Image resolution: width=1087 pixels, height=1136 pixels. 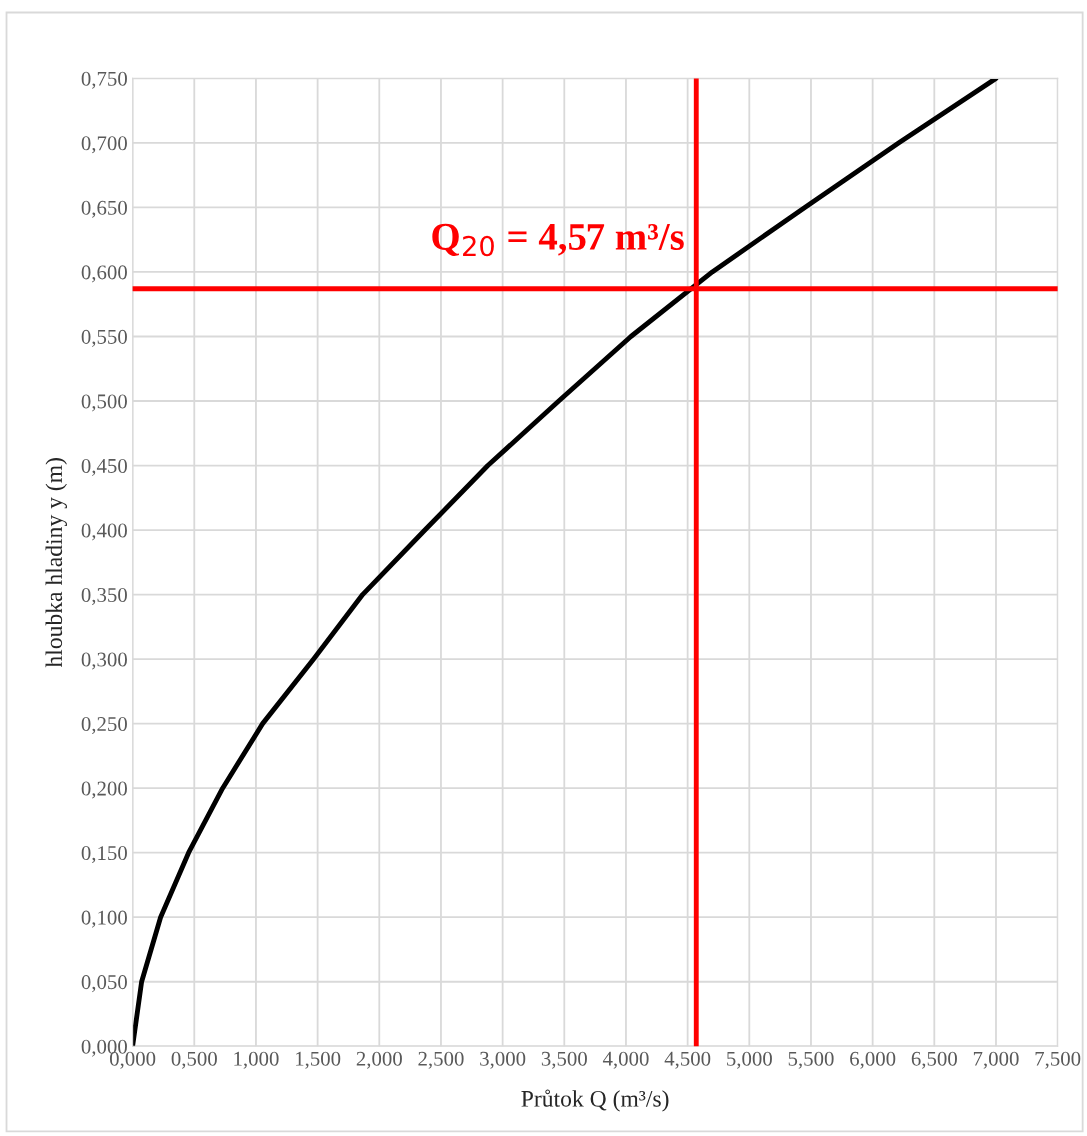 What do you see at coordinates (687, 1060) in the screenshot?
I see `x-tick-label: 4,500` at bounding box center [687, 1060].